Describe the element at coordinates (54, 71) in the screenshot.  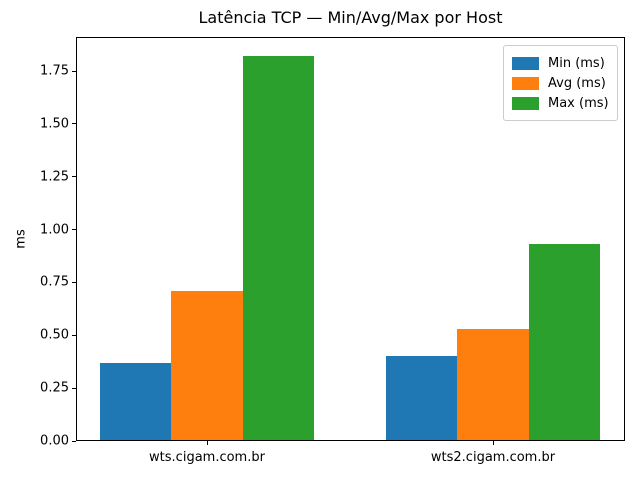
I see `y-tick-label: 1.75` at that location.